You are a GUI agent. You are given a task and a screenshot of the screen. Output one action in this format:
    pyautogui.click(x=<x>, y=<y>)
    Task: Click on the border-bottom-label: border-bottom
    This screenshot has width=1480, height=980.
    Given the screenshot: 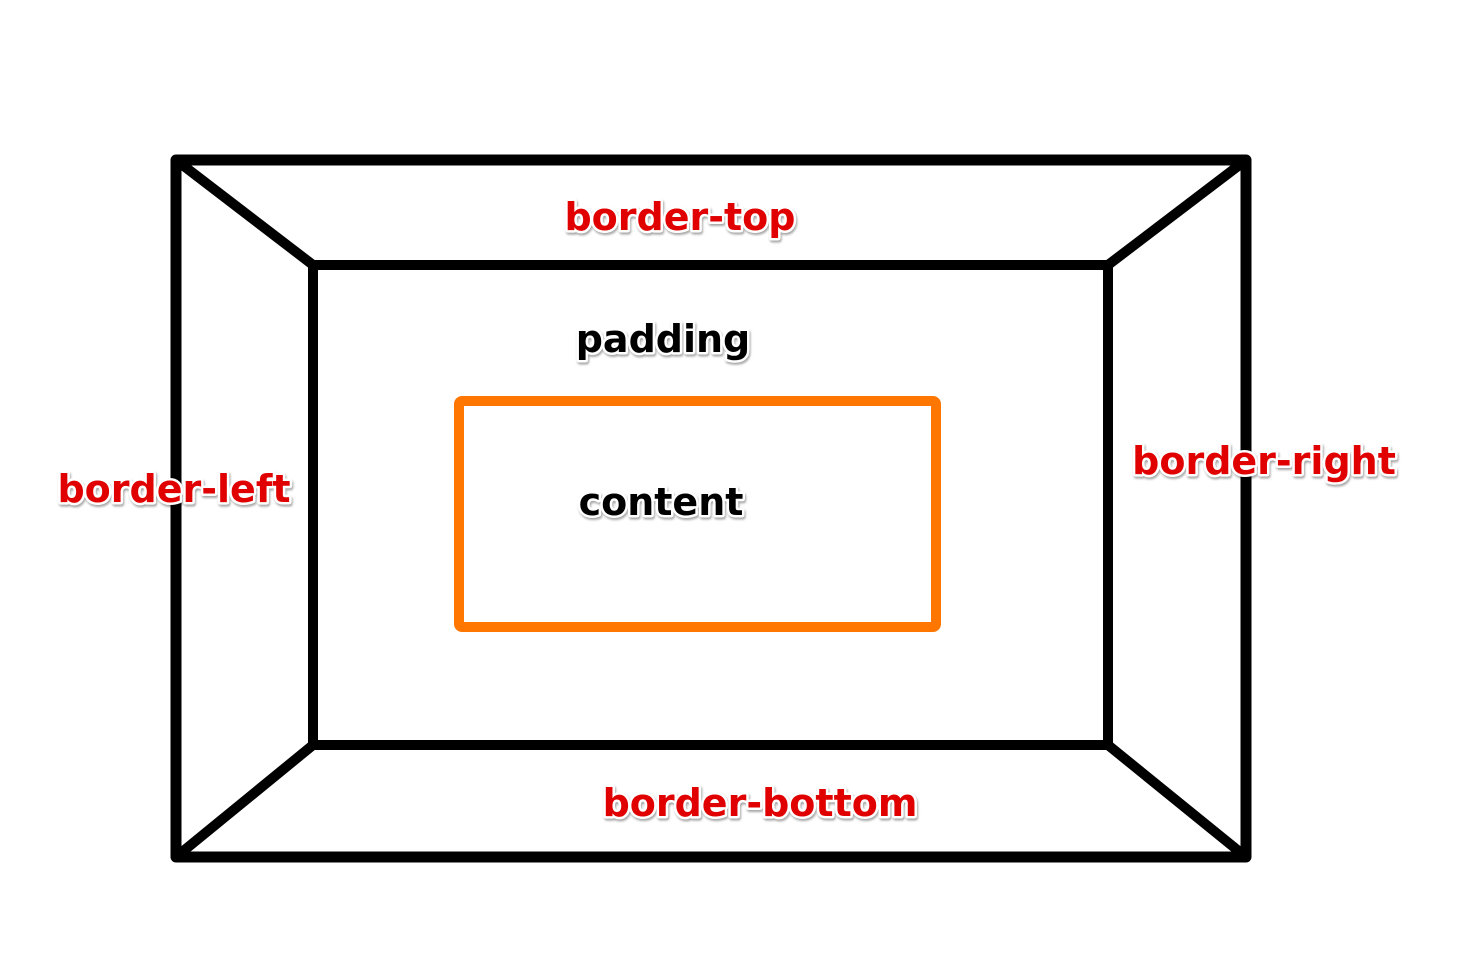 What is the action you would take?
    pyautogui.click(x=760, y=803)
    